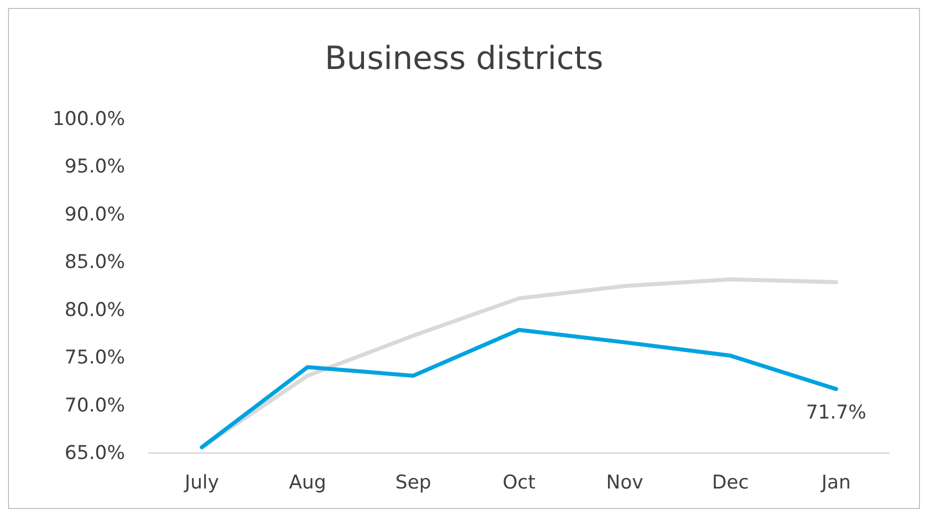 This screenshot has height=519, width=930. Describe the element at coordinates (94, 214) in the screenshot. I see `y-tick-label: 90.0%` at that location.